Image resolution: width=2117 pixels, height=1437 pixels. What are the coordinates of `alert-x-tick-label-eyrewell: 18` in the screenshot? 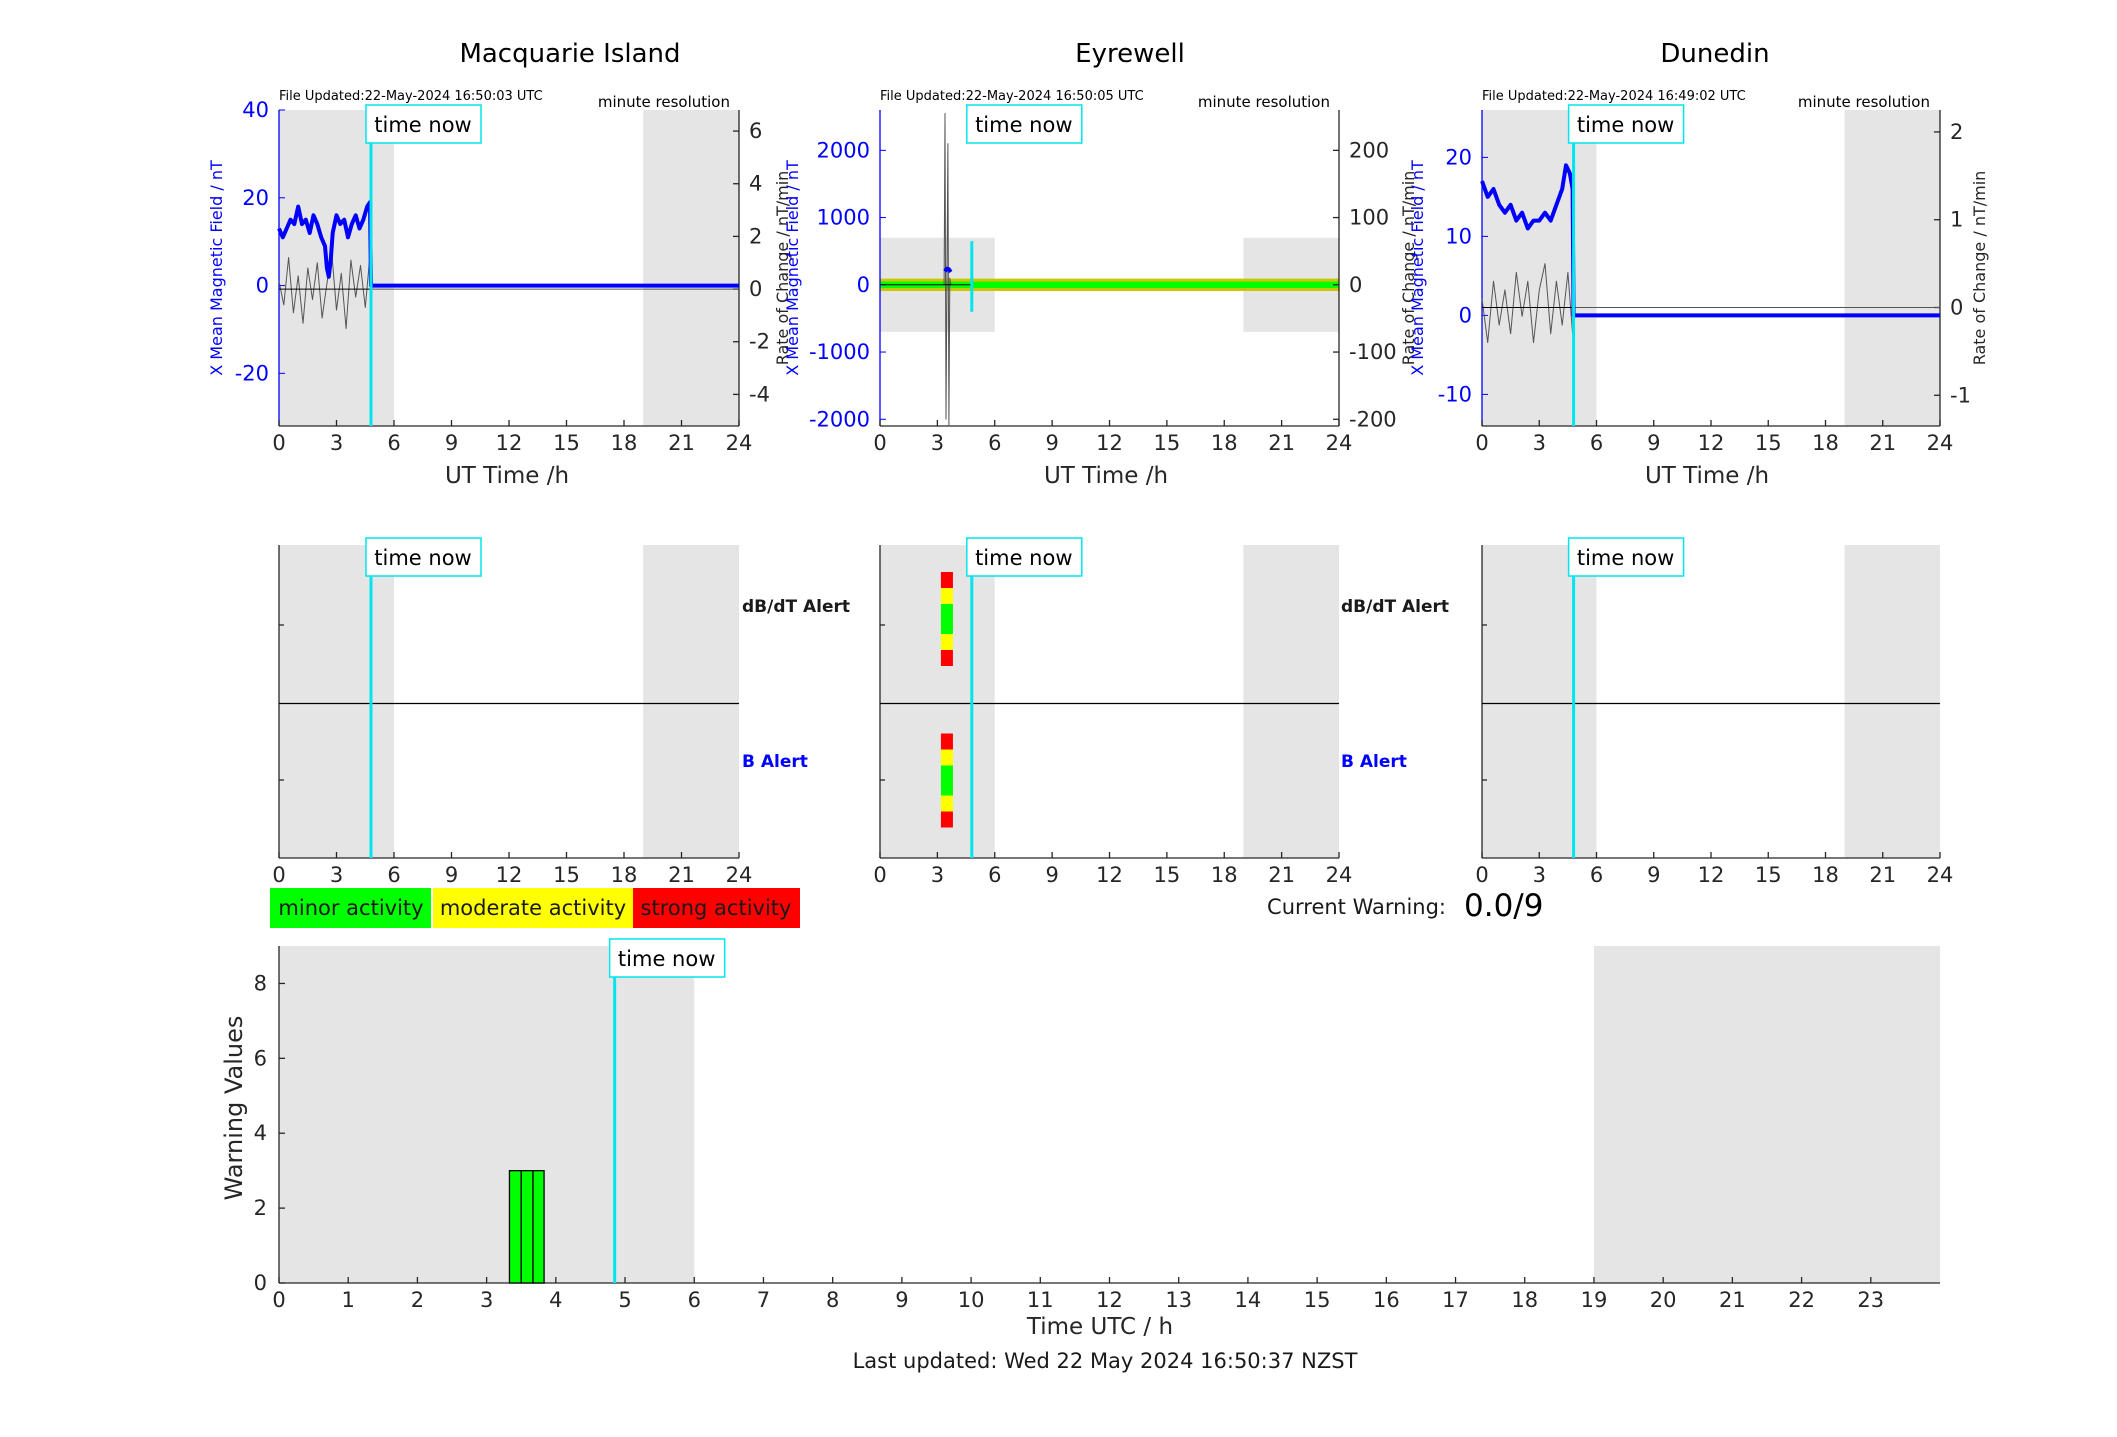 It's located at (1224, 875).